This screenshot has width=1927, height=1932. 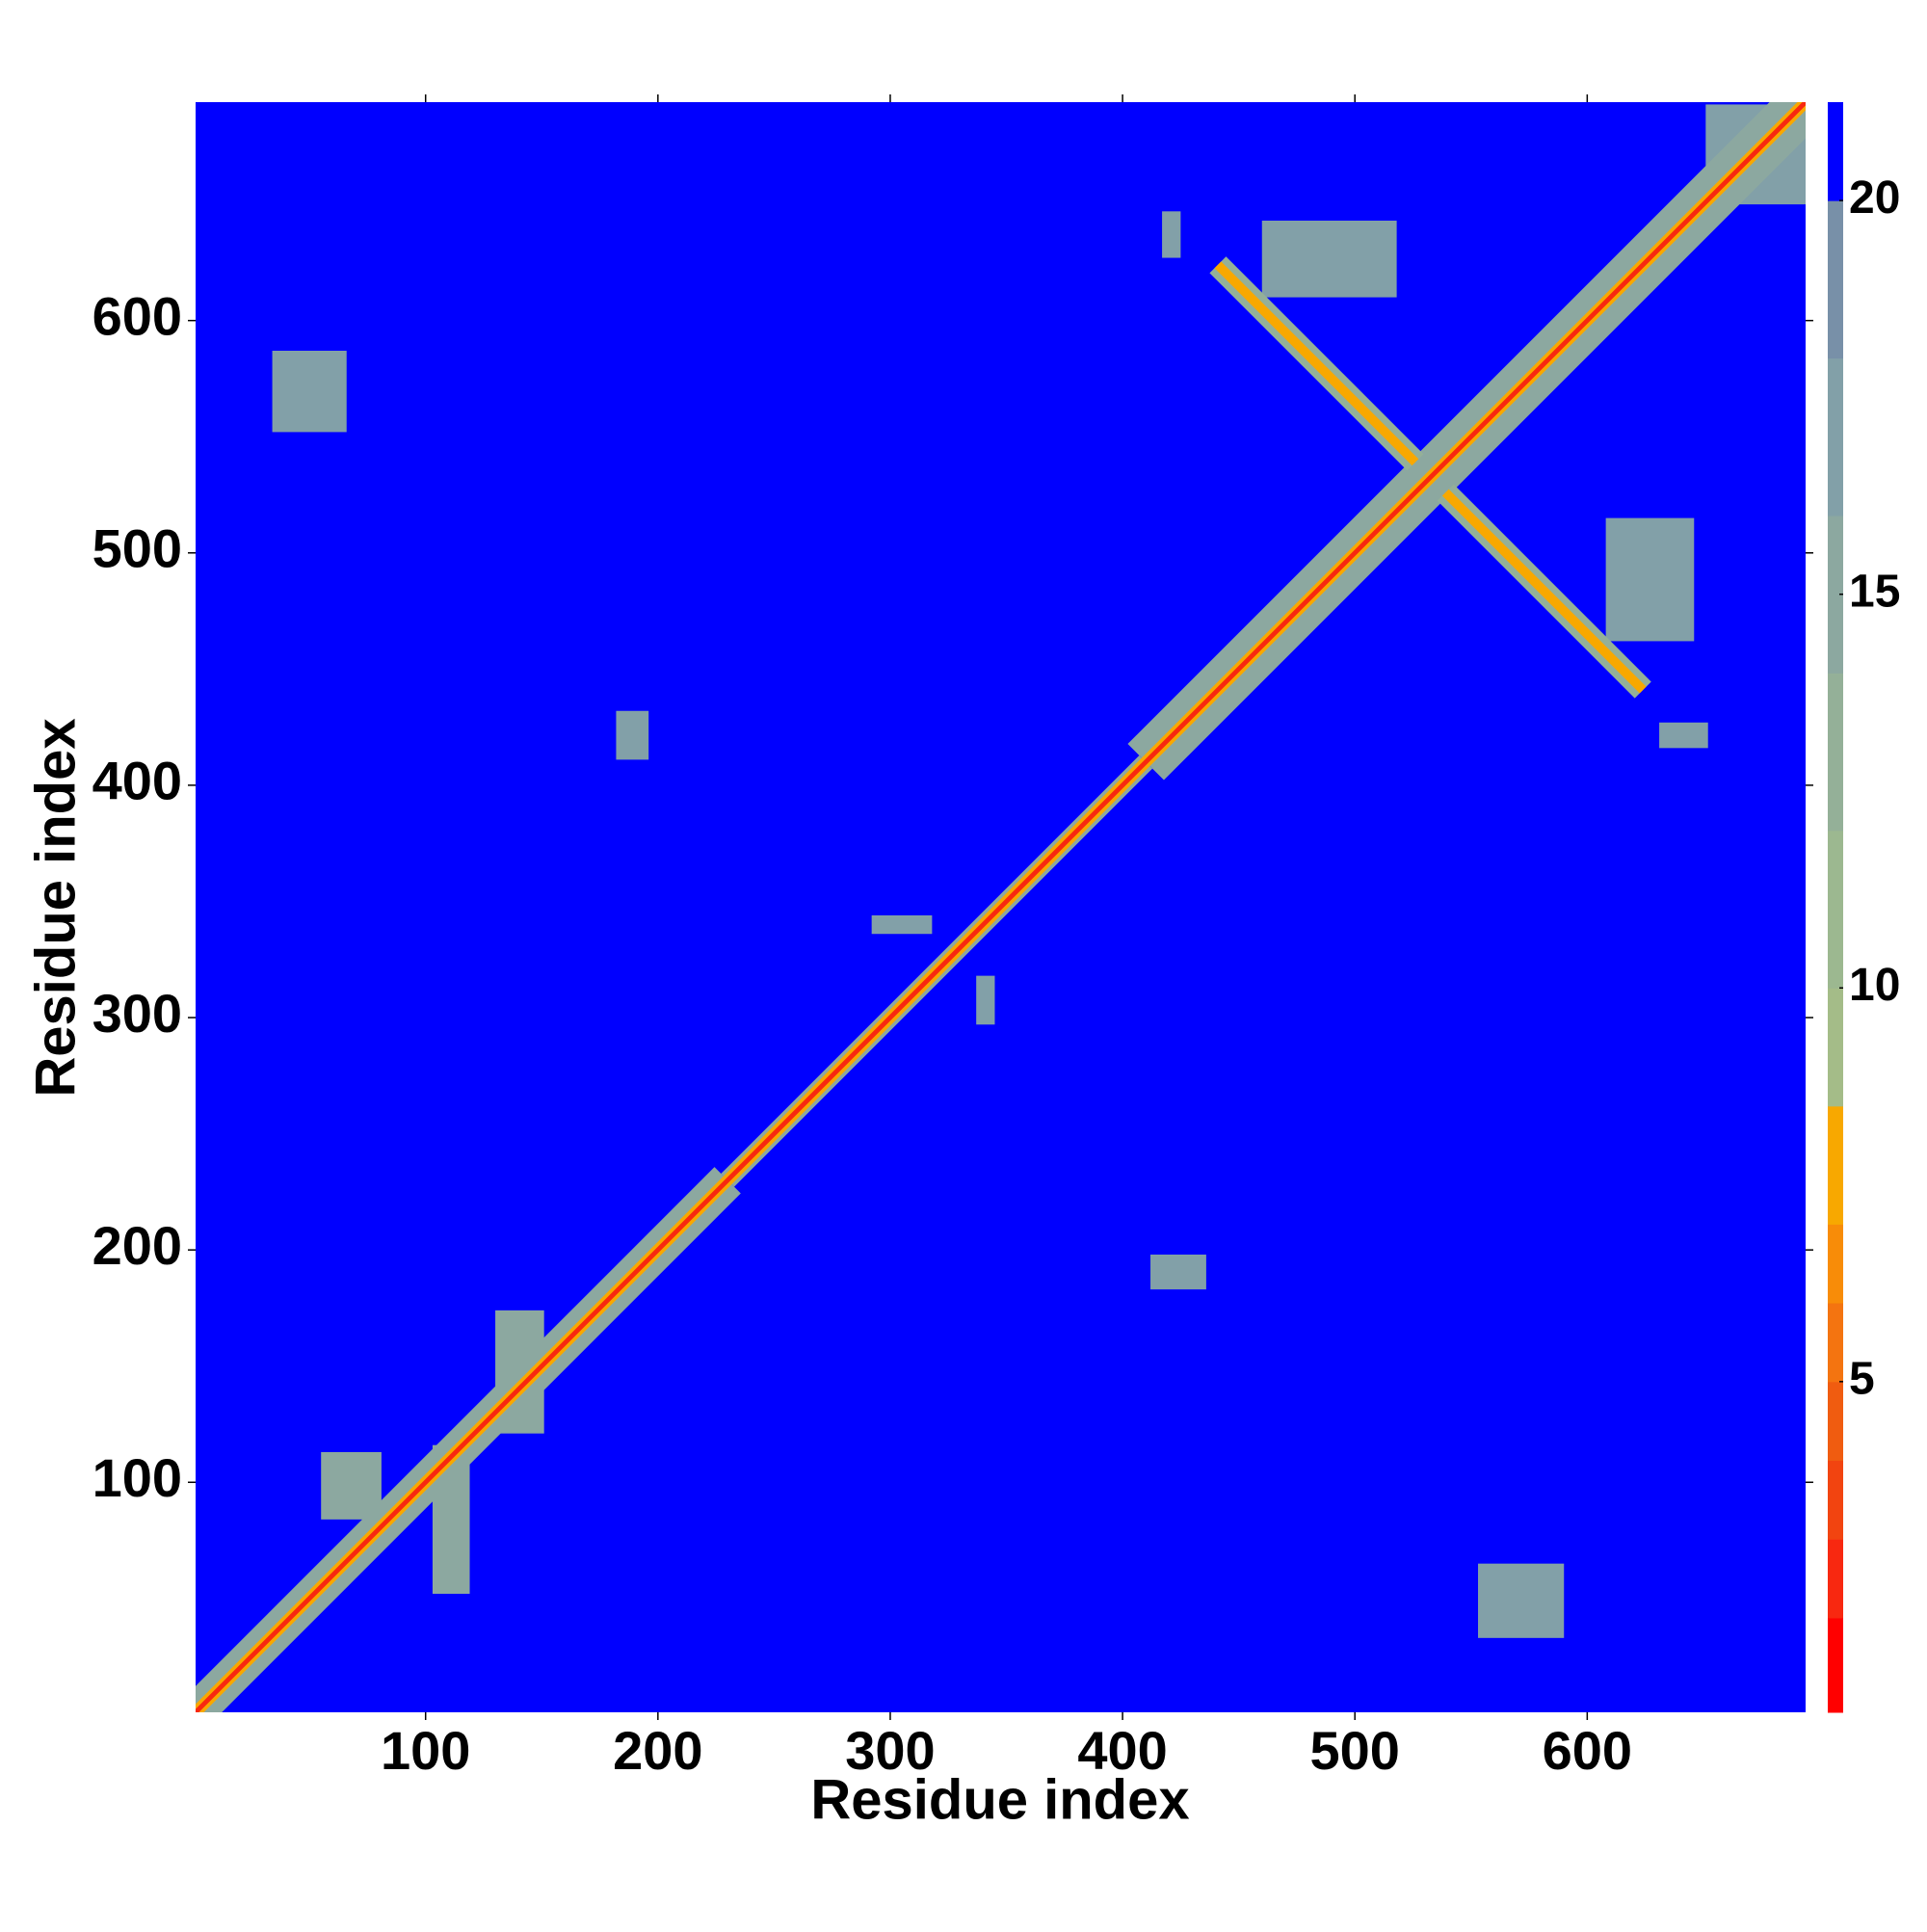 What do you see at coordinates (657, 1750) in the screenshot?
I see `x-tick-label: 200` at bounding box center [657, 1750].